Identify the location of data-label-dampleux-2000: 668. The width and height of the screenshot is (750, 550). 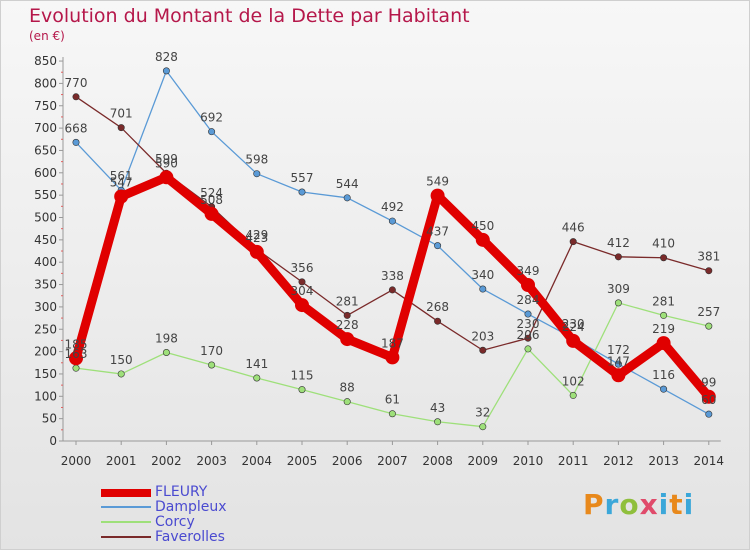
(76, 128).